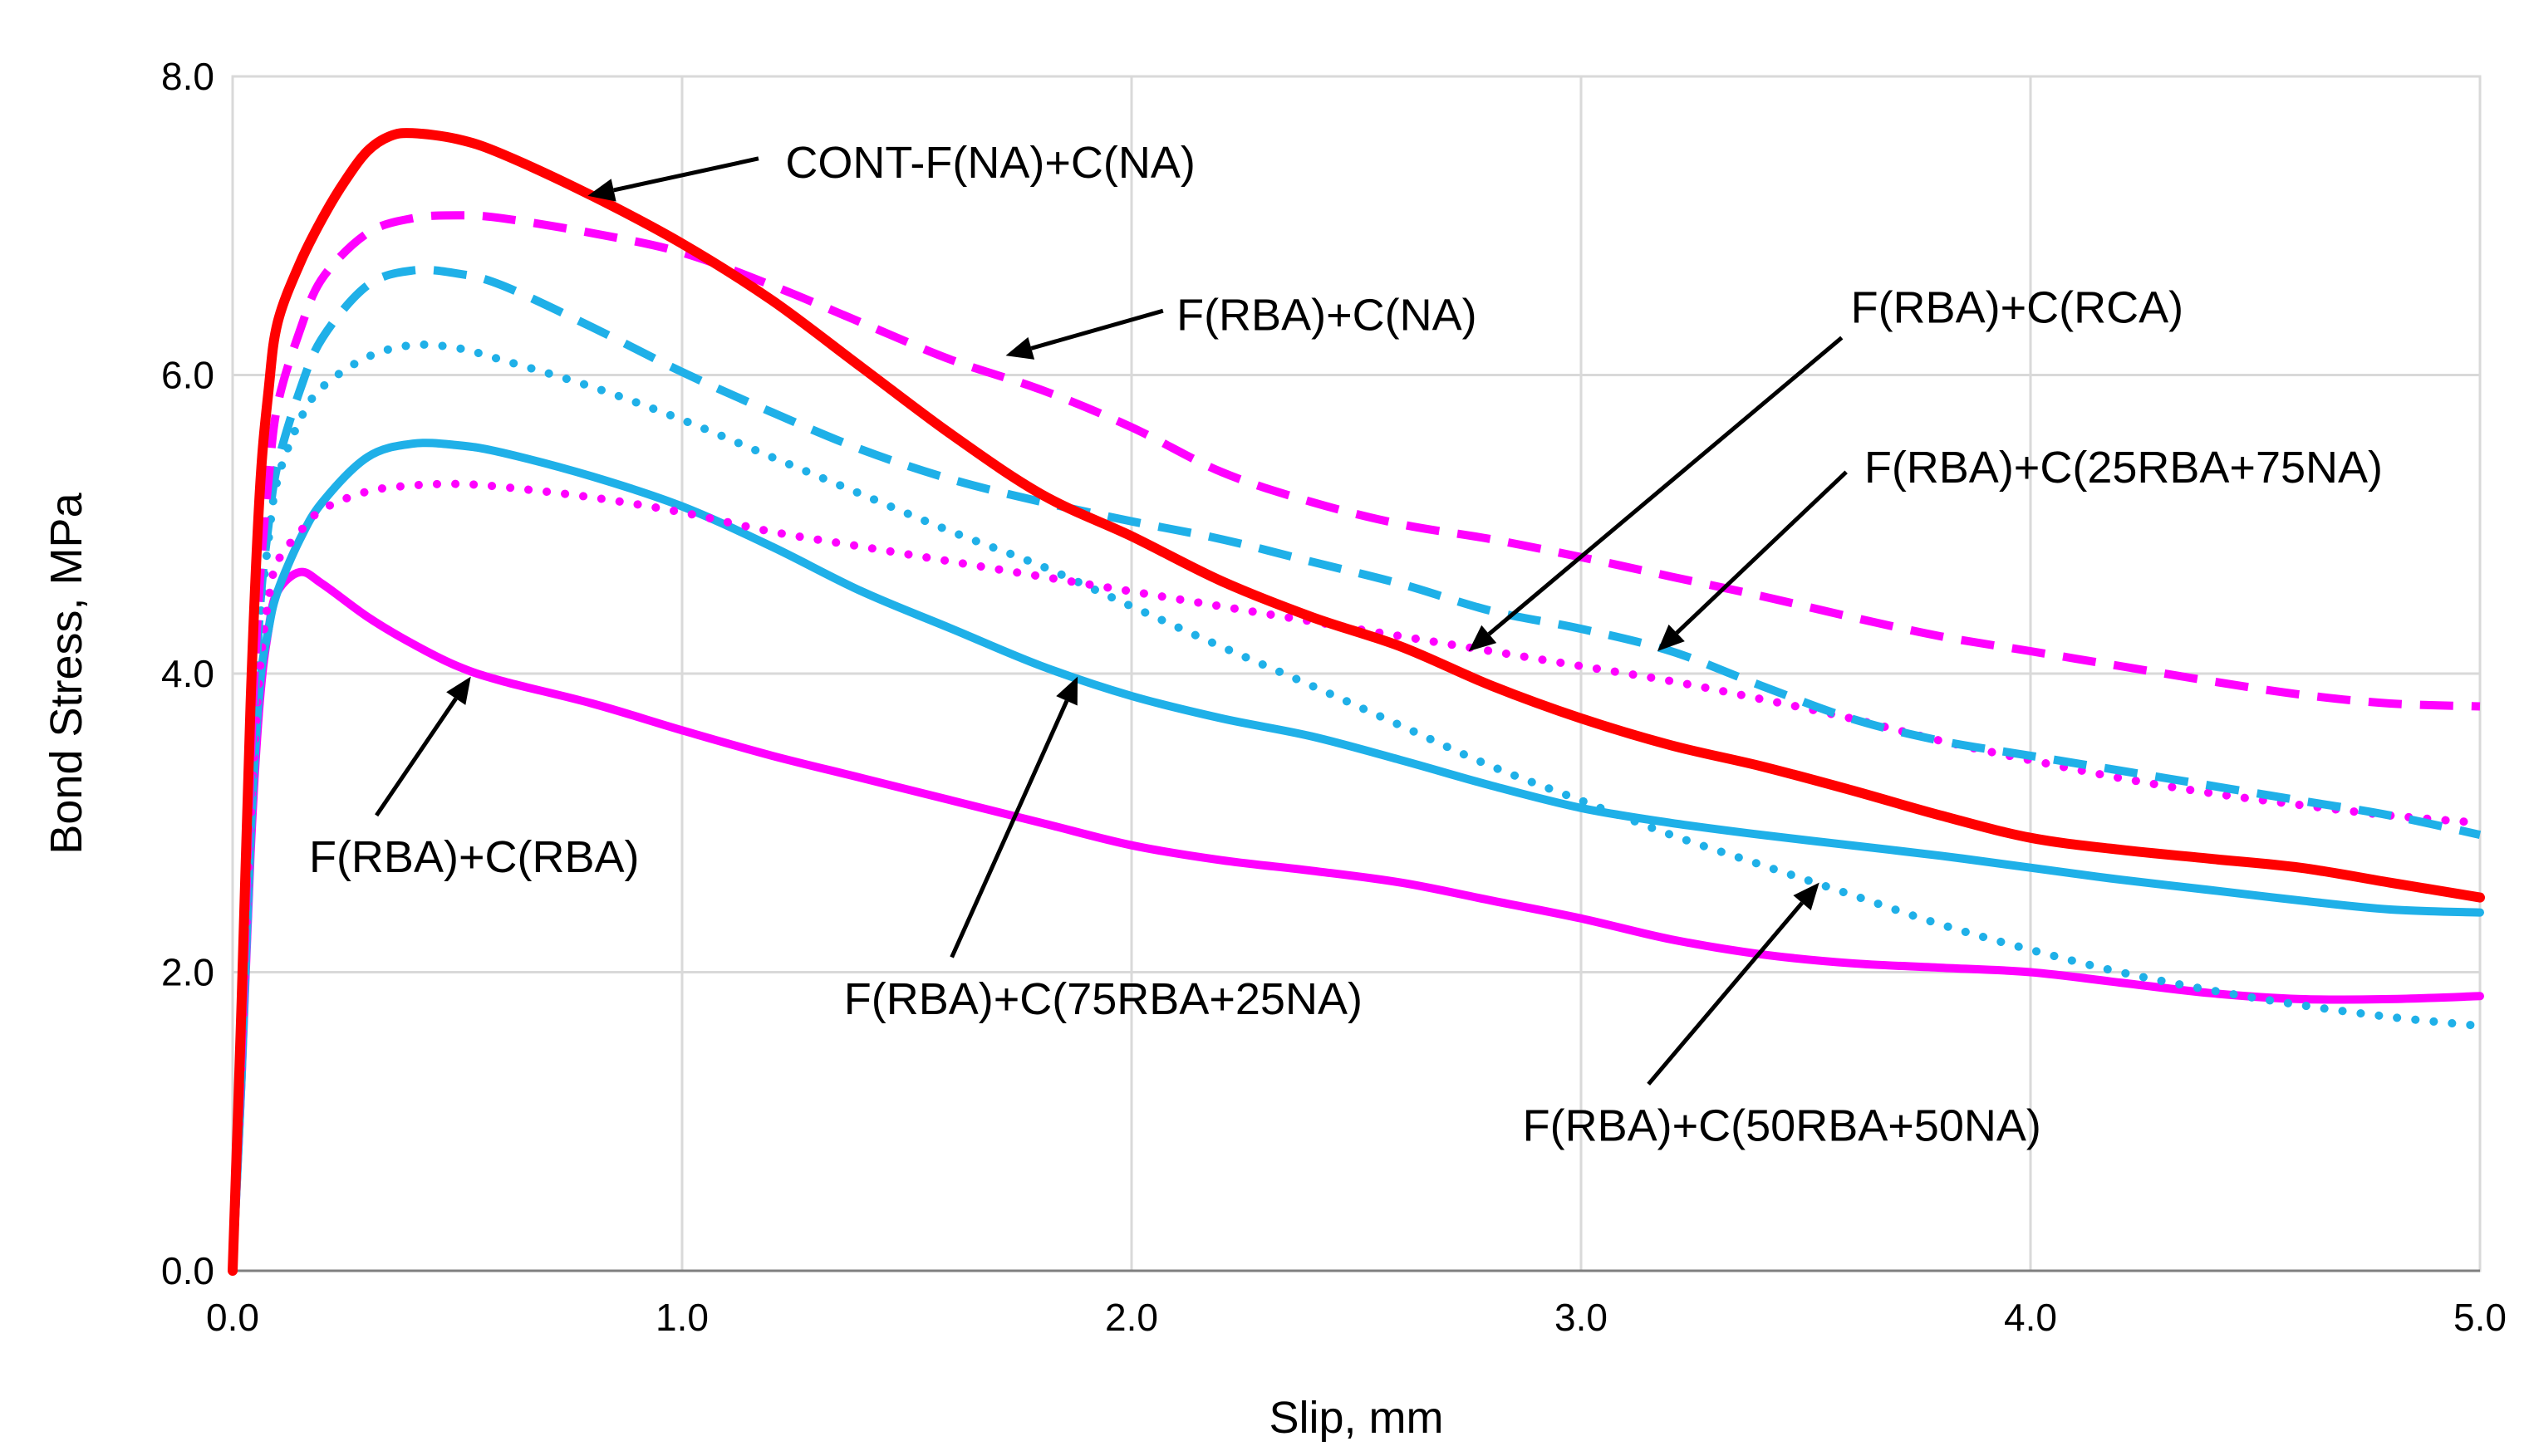 Image resolution: width=2529 pixels, height=1456 pixels. I want to click on y-tick-label: 2.0, so click(187, 972).